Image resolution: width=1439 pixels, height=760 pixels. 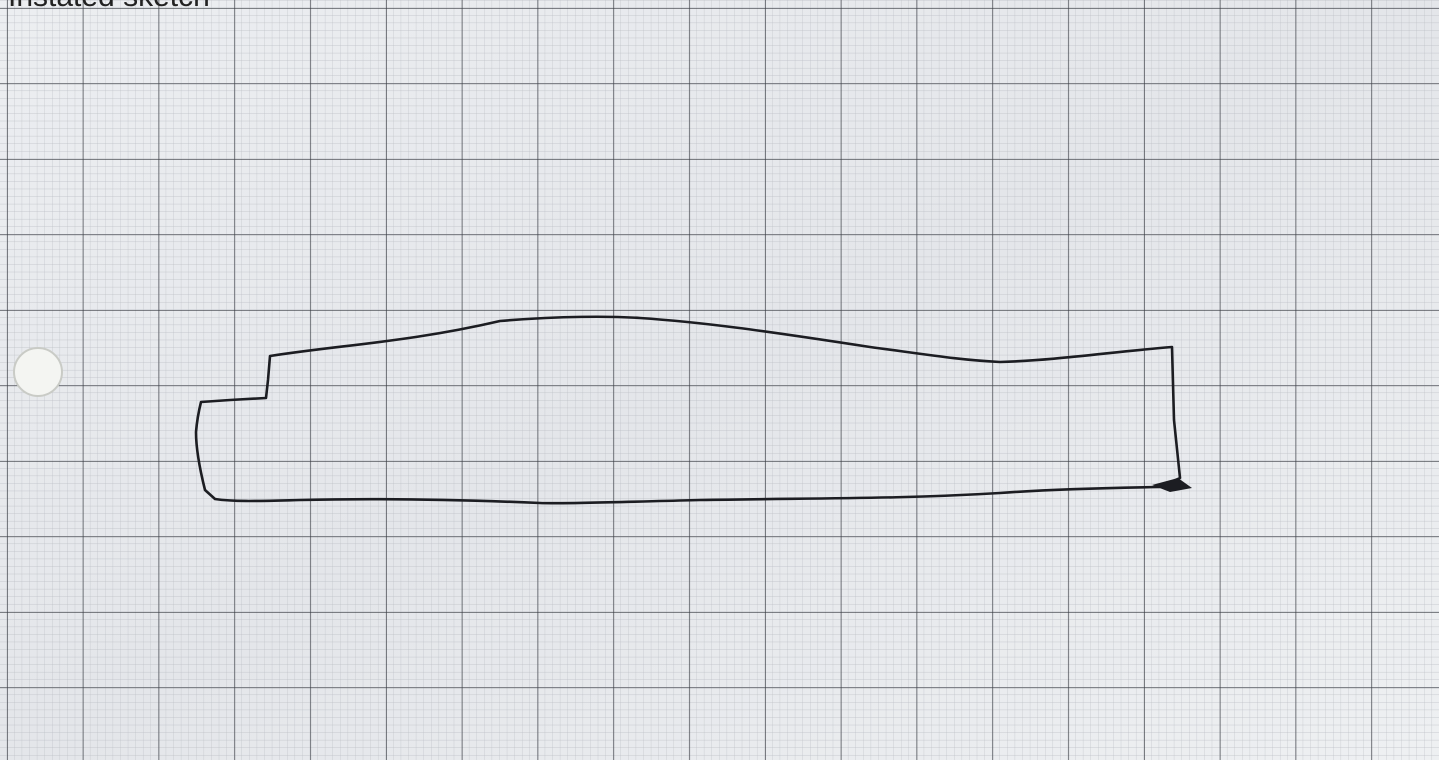 What do you see at coordinates (38, 372) in the screenshot?
I see `punch-hole` at bounding box center [38, 372].